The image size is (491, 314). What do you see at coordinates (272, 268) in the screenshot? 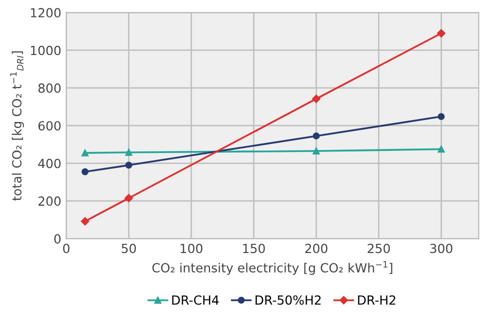
I see `x-axis-title: CO₂ intensity electricity [g CO₂ kWh$^{−1}$]` at bounding box center [272, 268].